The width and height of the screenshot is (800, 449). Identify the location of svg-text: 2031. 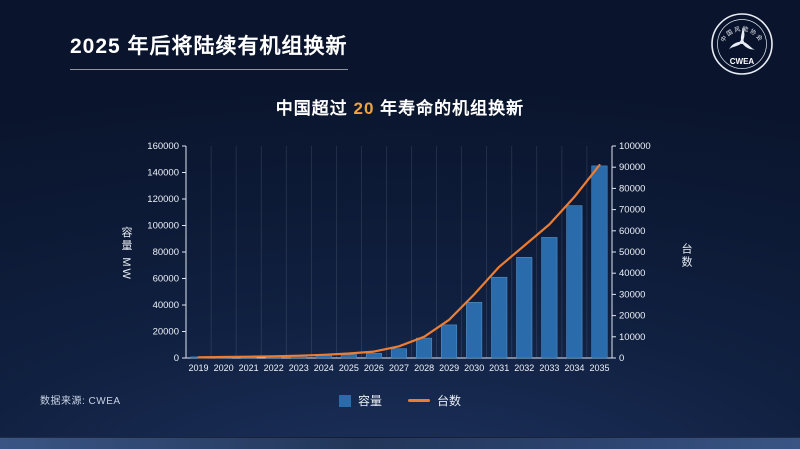
(499, 368).